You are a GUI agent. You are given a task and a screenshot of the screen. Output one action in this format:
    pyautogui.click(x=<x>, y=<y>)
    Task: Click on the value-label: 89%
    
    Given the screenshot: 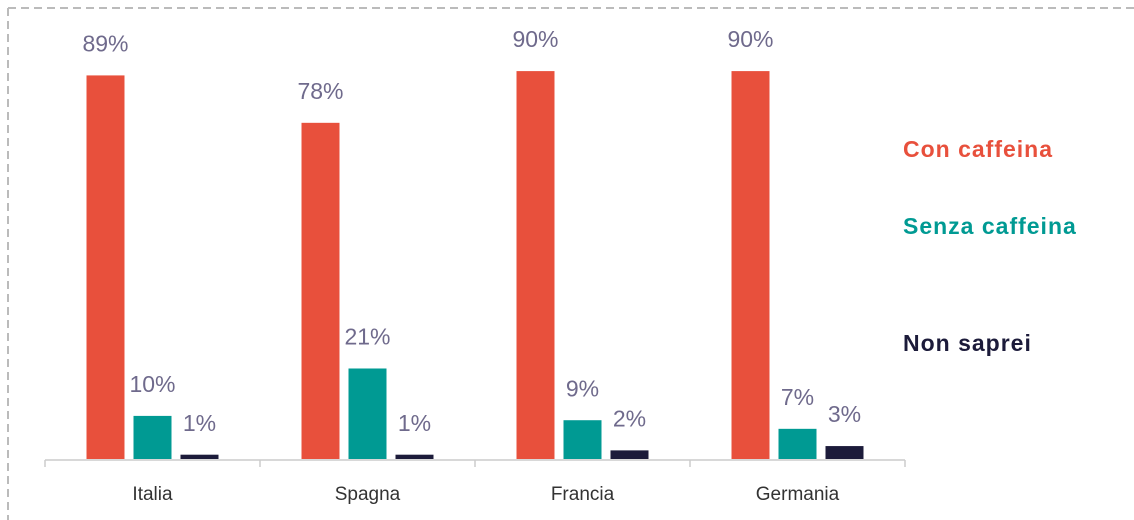 What is the action you would take?
    pyautogui.click(x=105, y=43)
    